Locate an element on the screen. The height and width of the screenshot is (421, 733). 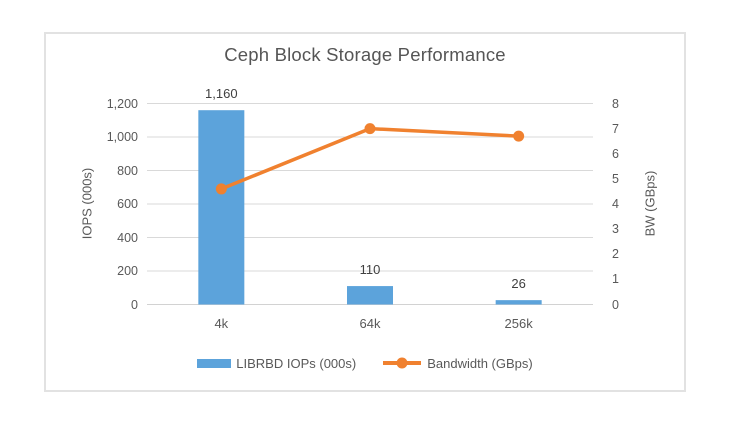
bar-value-label: 26 is located at coordinates (518, 284).